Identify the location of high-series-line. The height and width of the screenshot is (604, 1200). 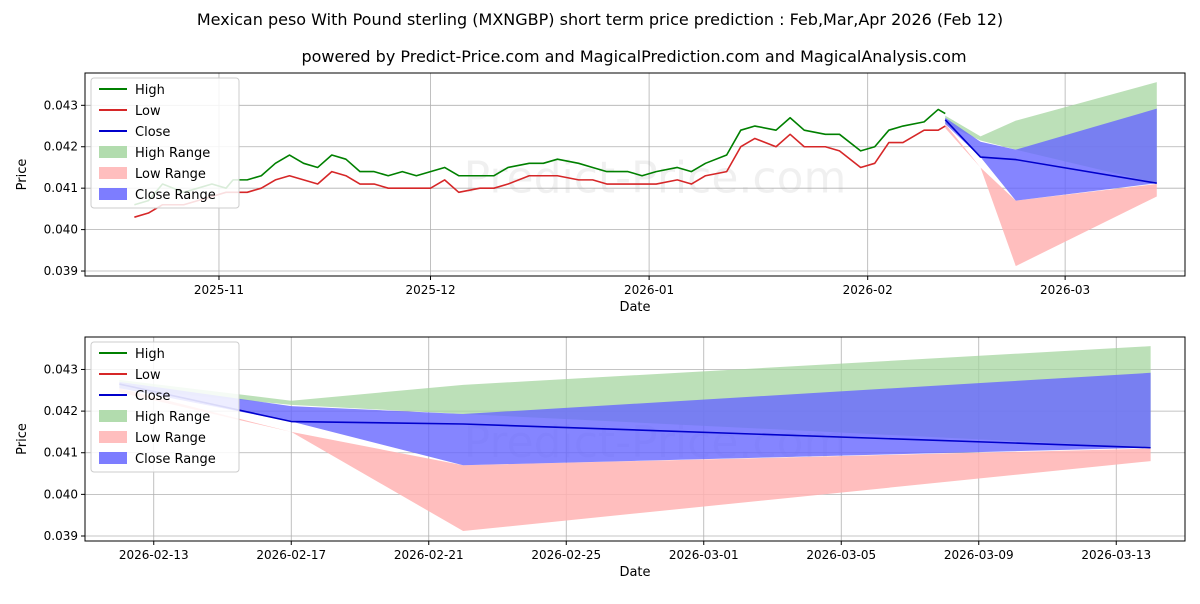
(540, 157).